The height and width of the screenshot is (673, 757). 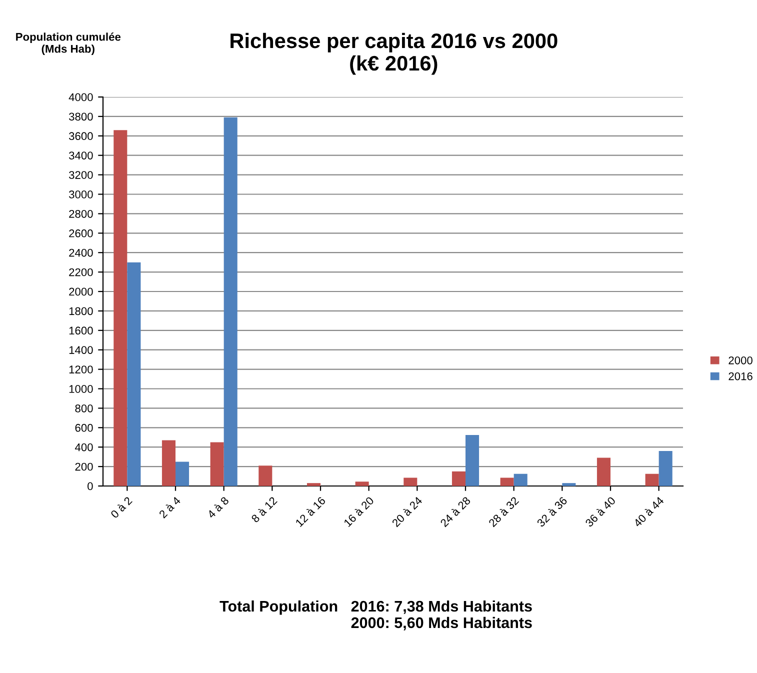 I want to click on y-tick-label: 200, so click(x=84, y=466).